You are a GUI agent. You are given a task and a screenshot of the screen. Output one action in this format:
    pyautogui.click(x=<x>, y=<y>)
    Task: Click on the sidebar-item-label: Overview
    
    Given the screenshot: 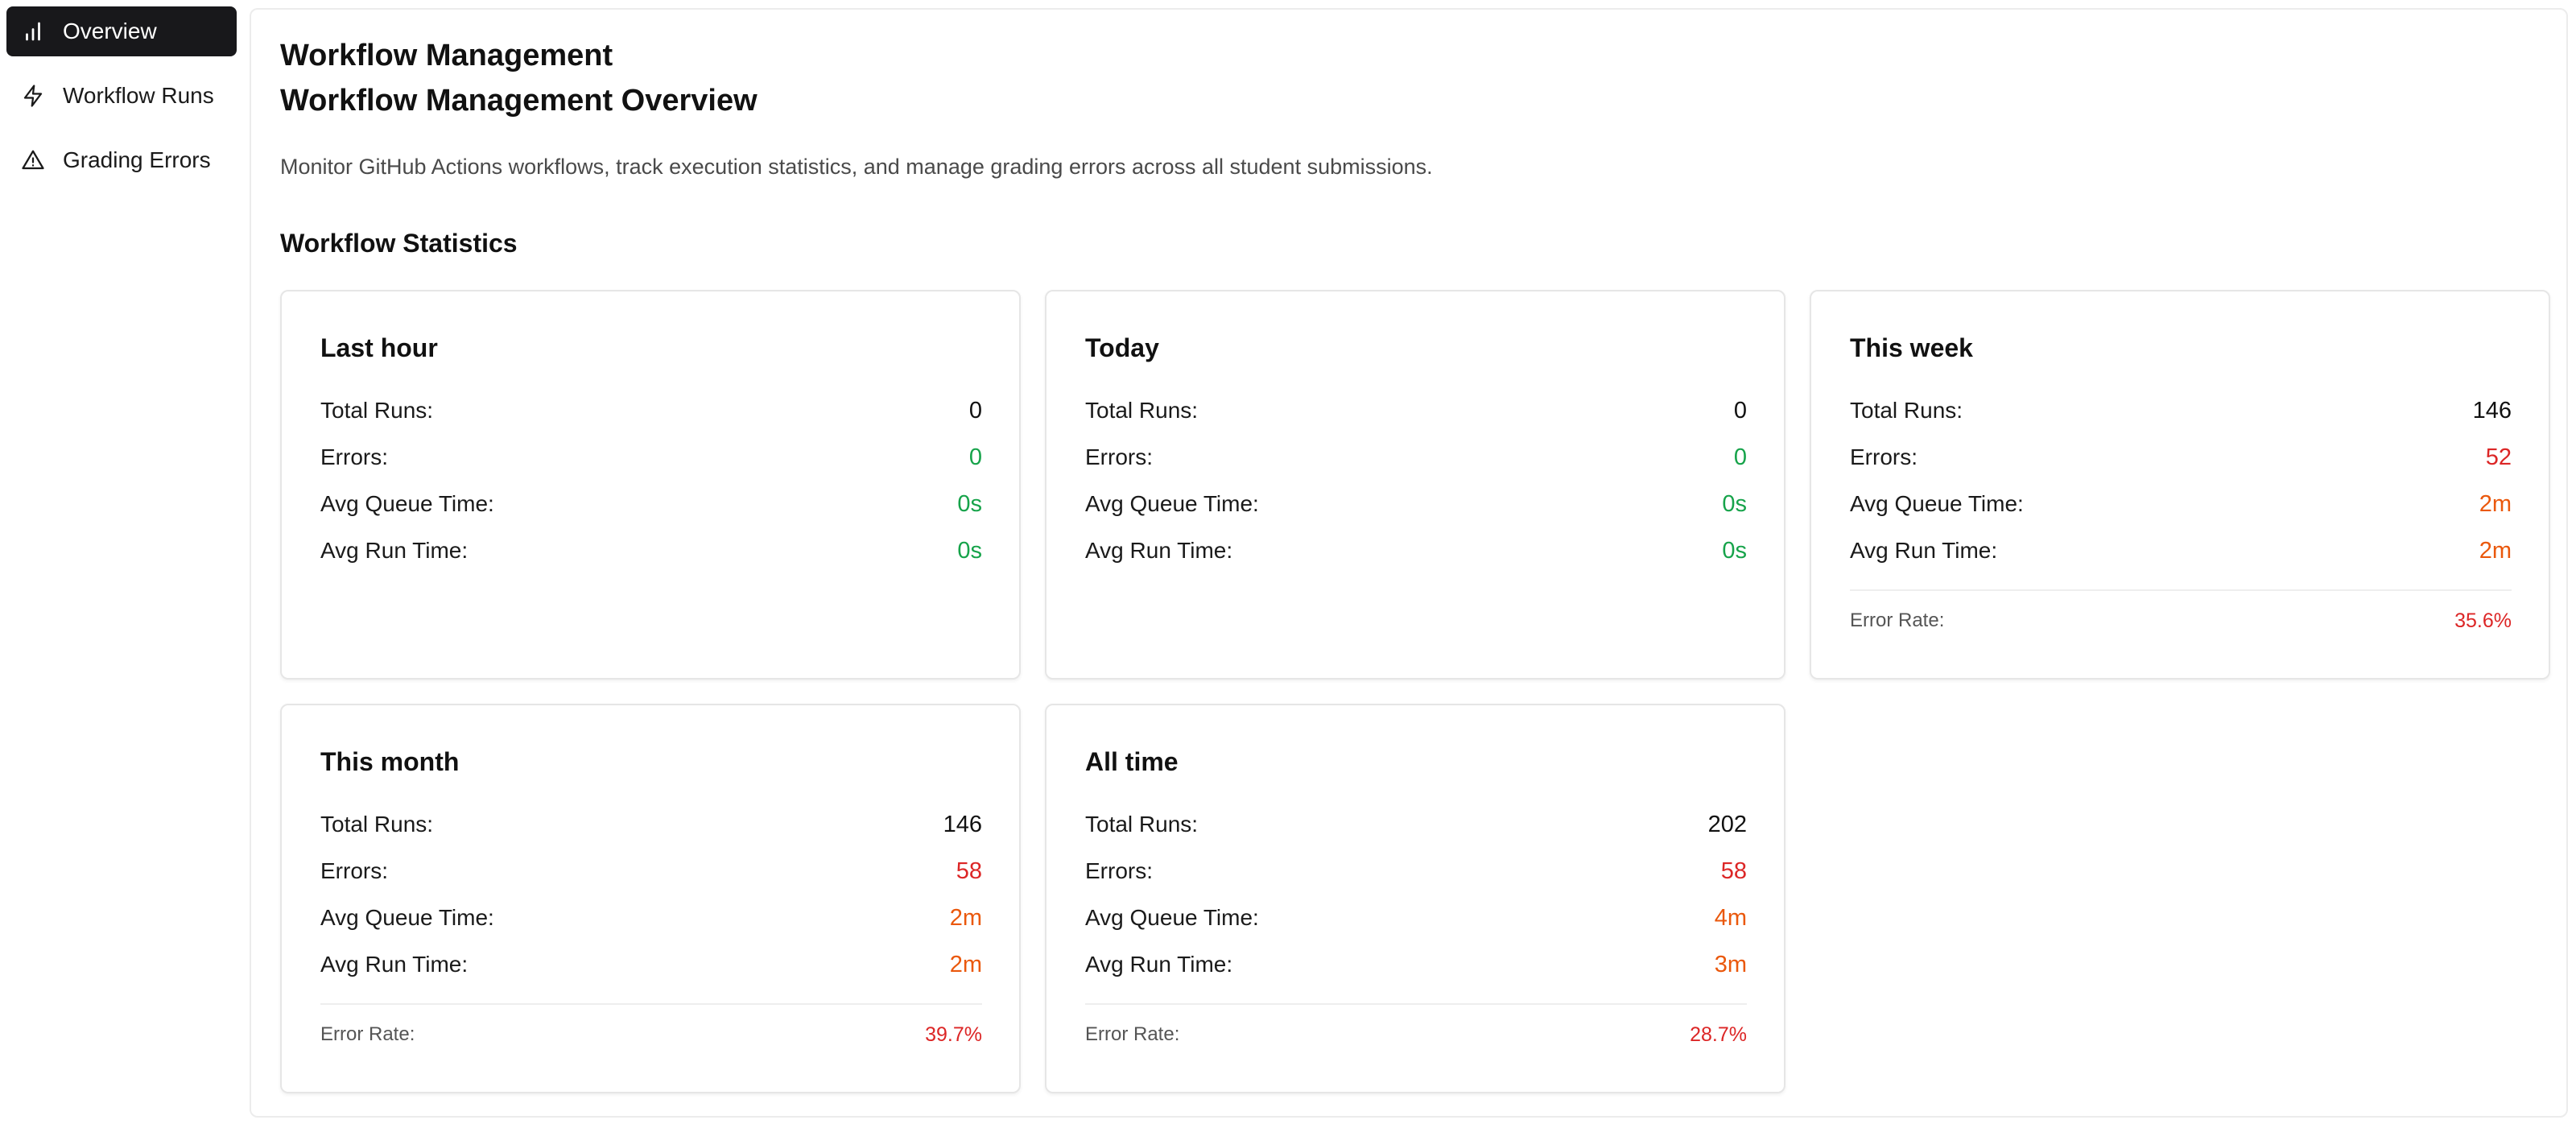 What is the action you would take?
    pyautogui.click(x=110, y=31)
    